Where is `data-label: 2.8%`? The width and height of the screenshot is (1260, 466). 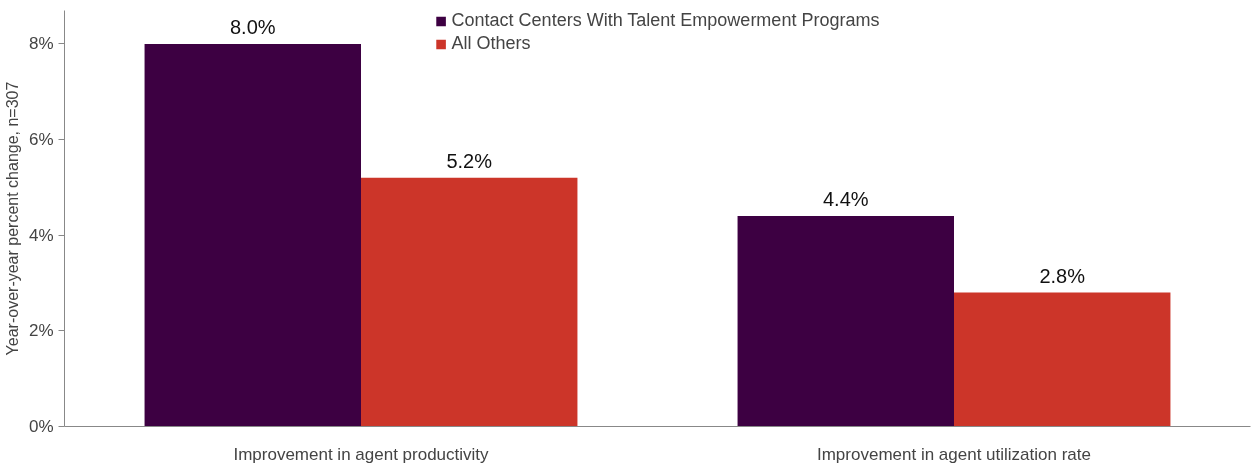 data-label: 2.8% is located at coordinates (1062, 275).